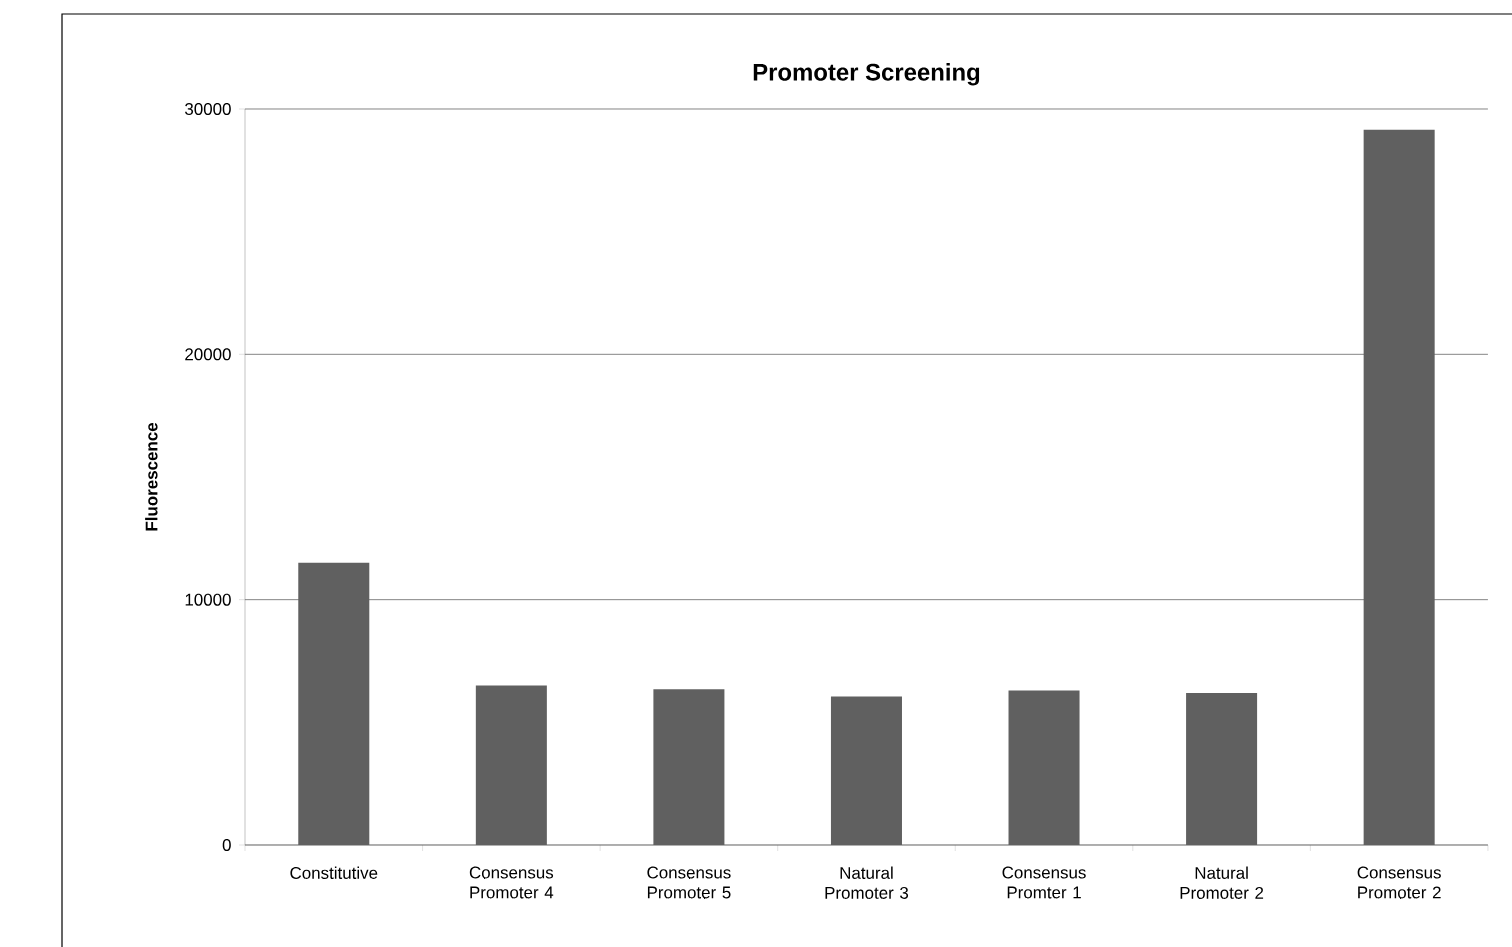 This screenshot has width=1512, height=947. What do you see at coordinates (226, 845) in the screenshot?
I see `y-tick-label: 0` at bounding box center [226, 845].